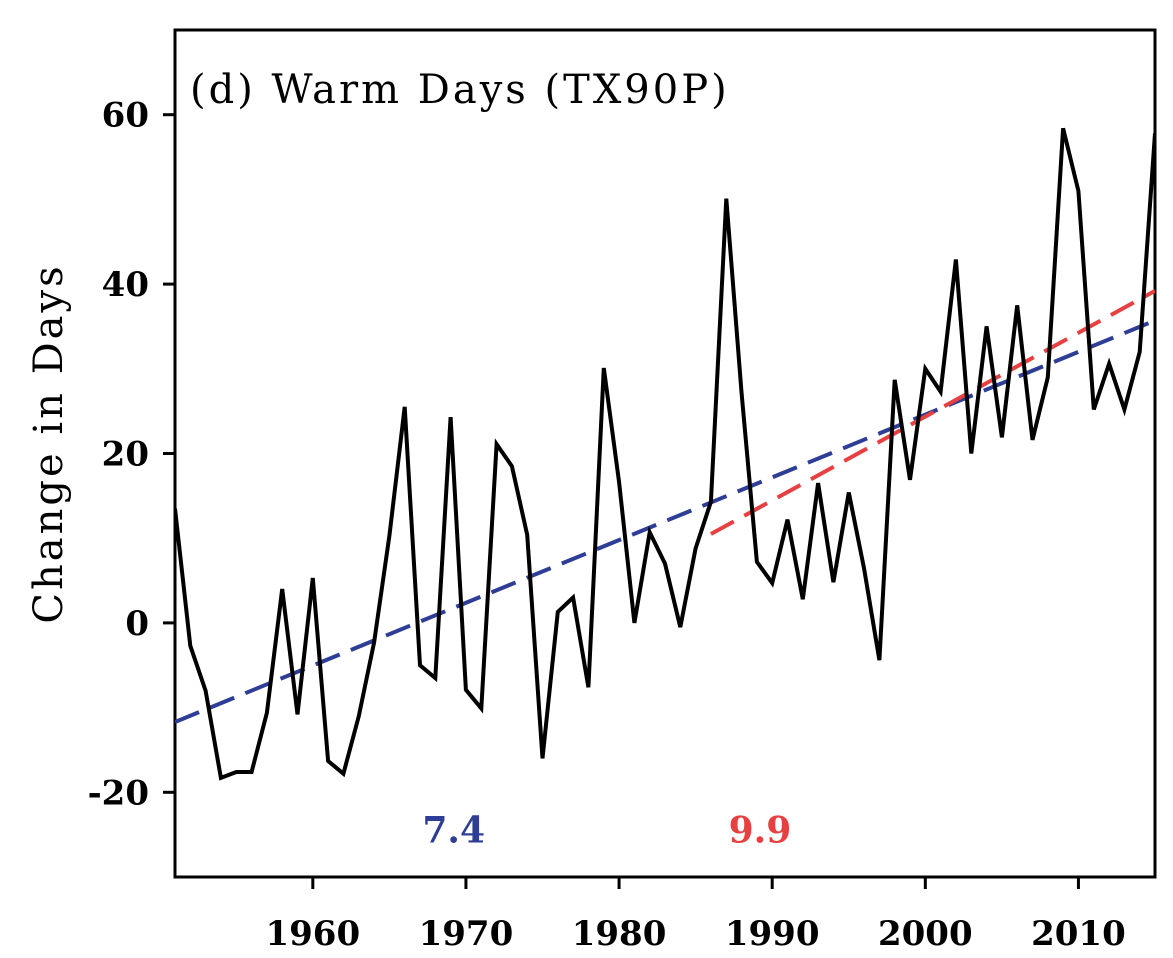  Describe the element at coordinates (760, 830) in the screenshot. I see `trend-rate-label: 9.9` at that location.